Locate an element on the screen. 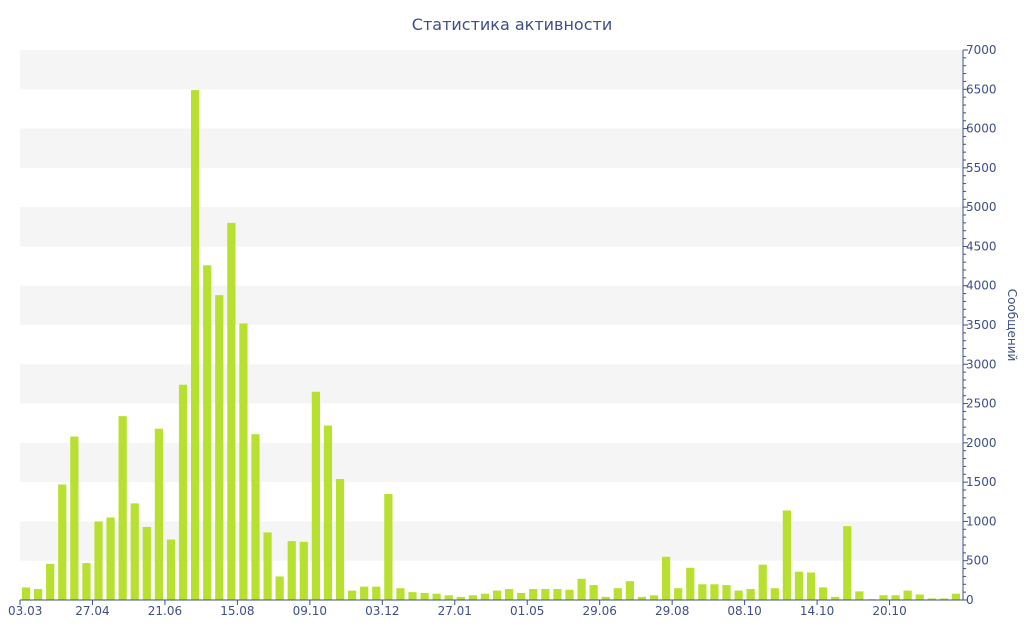 The height and width of the screenshot is (640, 1024). y-tick-label: 4500 is located at coordinates (981, 246).